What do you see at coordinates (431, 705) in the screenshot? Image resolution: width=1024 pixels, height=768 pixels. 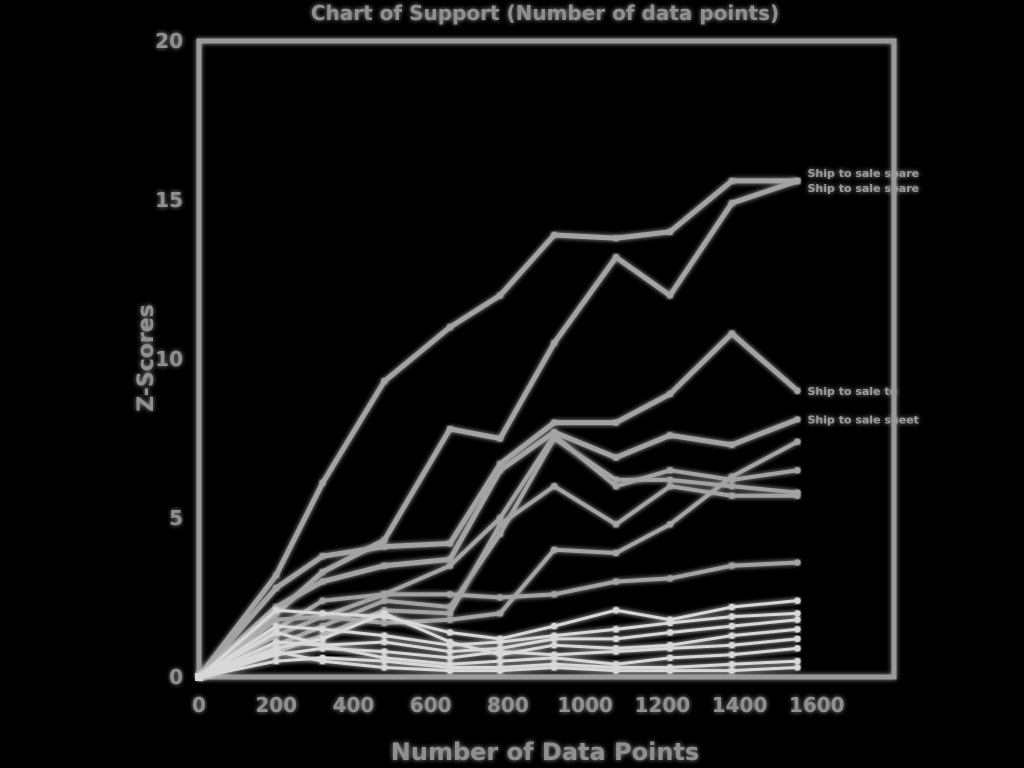 I see `x-tick-label: 600` at bounding box center [431, 705].